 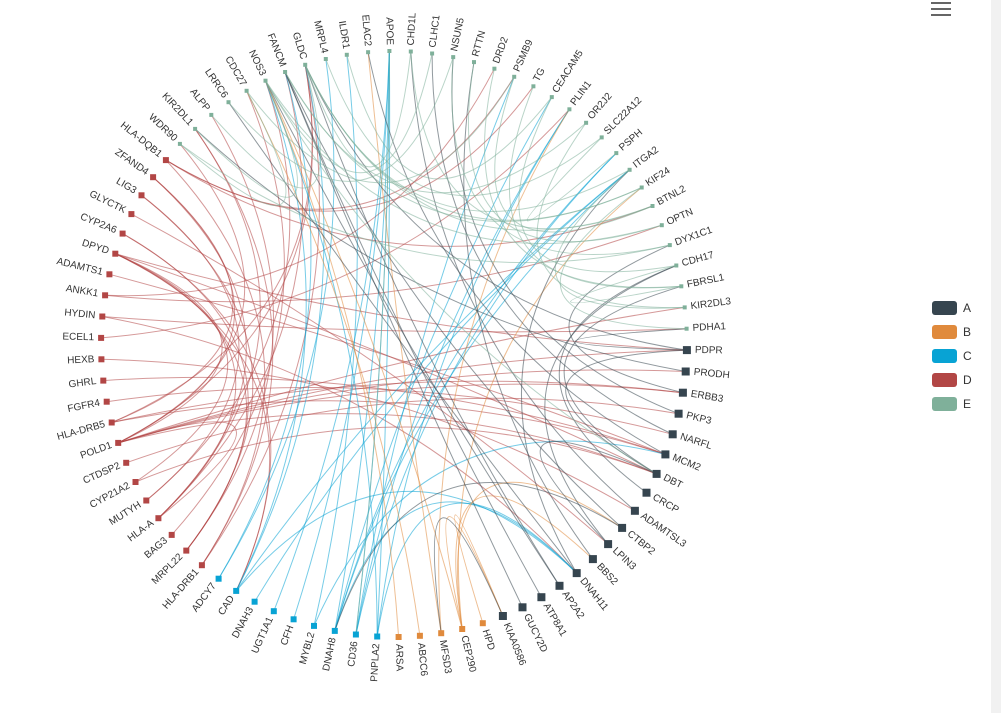 I want to click on node-FBRSL1, so click(x=681, y=286).